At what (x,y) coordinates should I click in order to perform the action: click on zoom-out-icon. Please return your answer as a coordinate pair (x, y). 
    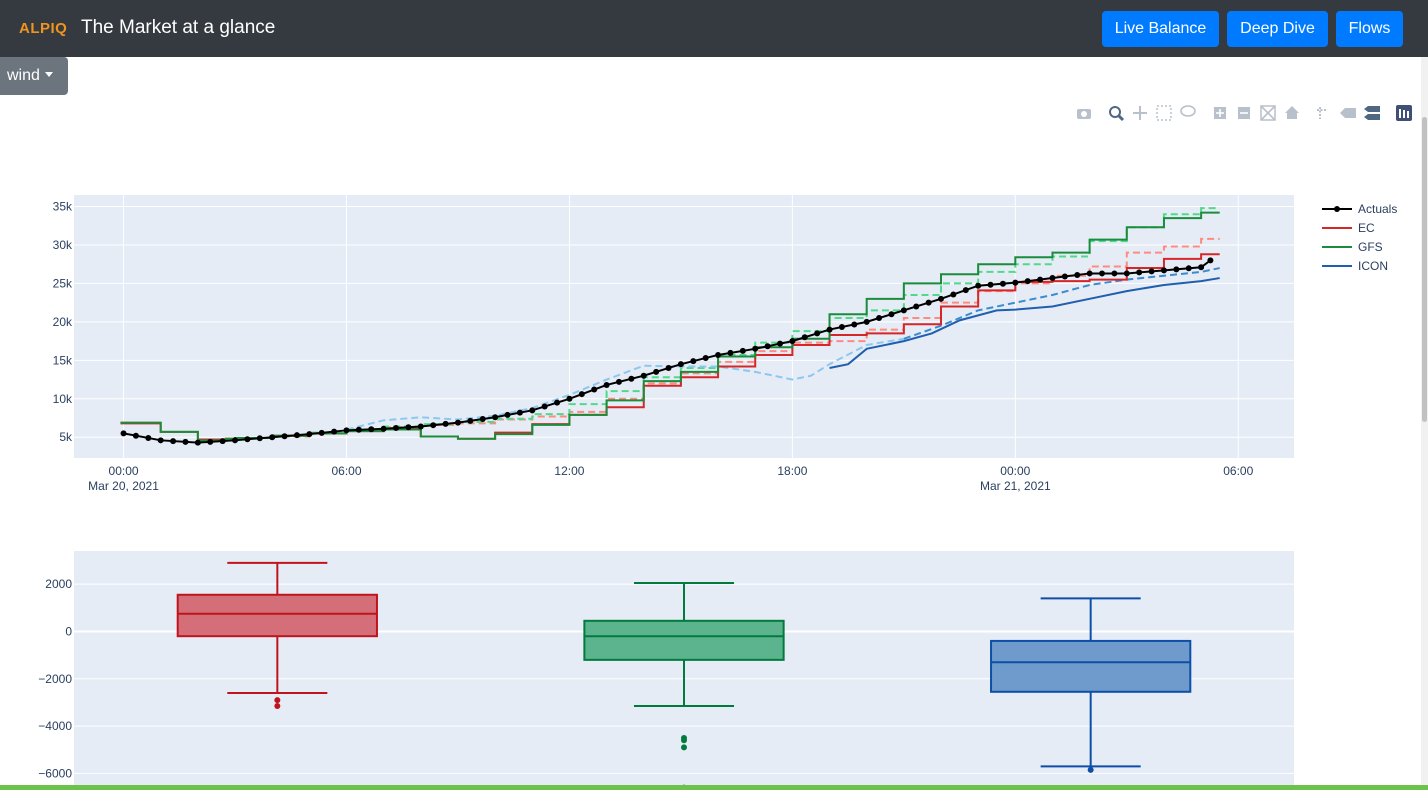
    Looking at the image, I should click on (1244, 113).